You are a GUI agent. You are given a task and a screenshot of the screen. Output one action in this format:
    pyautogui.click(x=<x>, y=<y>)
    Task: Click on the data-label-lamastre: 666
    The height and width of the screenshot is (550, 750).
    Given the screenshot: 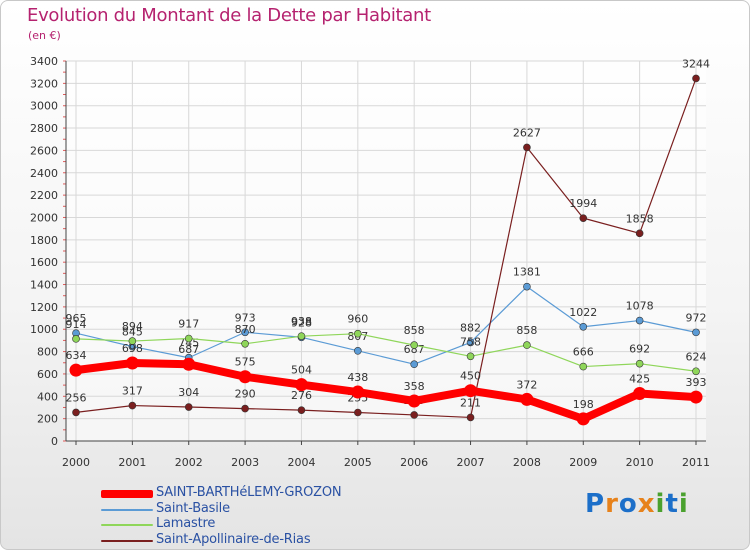 What is the action you would take?
    pyautogui.click(x=583, y=352)
    